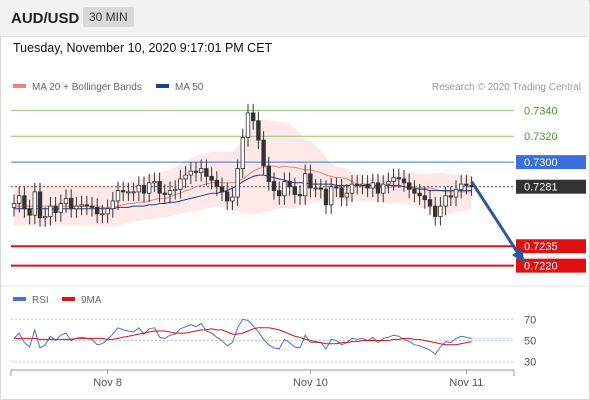  What do you see at coordinates (541, 111) in the screenshot?
I see `level-label-target: 0.7340` at bounding box center [541, 111].